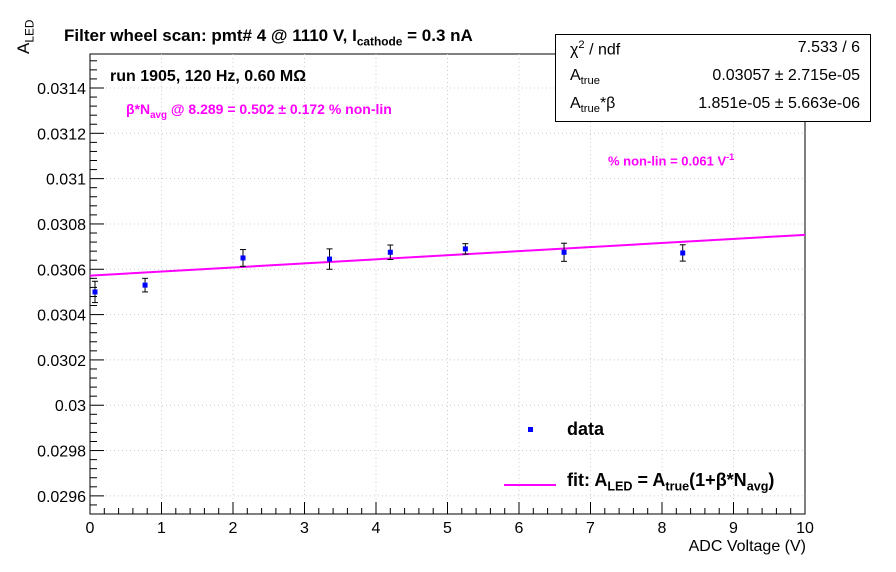 The height and width of the screenshot is (572, 896). Describe the element at coordinates (447, 255) in the screenshot. I see `fit-line` at that location.